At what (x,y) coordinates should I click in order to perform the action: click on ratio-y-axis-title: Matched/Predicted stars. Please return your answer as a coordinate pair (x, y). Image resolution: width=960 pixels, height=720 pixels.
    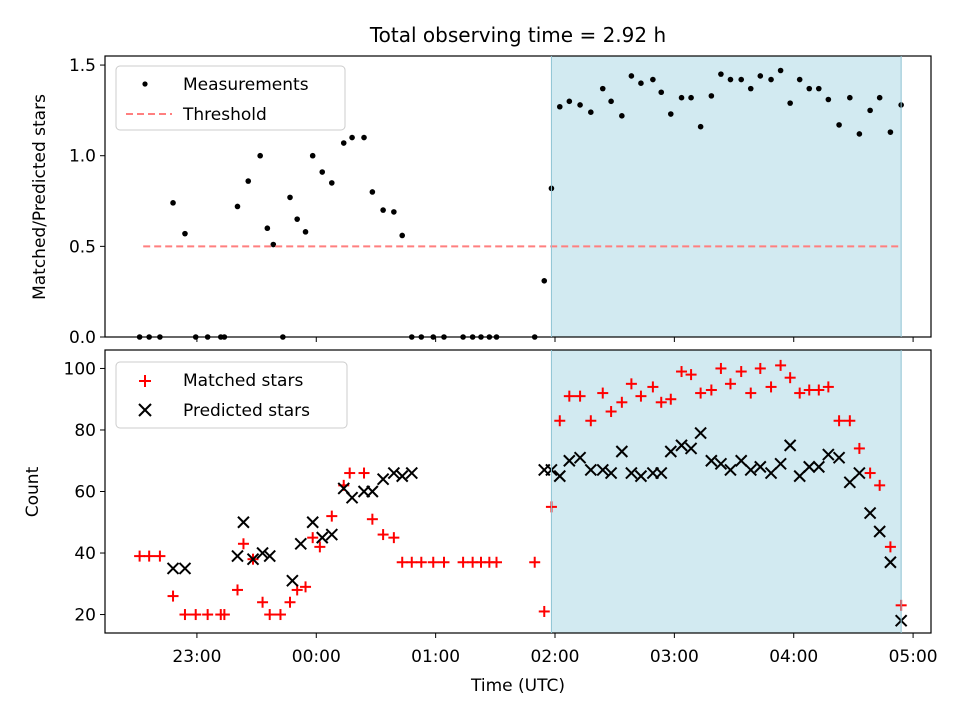
    Looking at the image, I should click on (40, 197).